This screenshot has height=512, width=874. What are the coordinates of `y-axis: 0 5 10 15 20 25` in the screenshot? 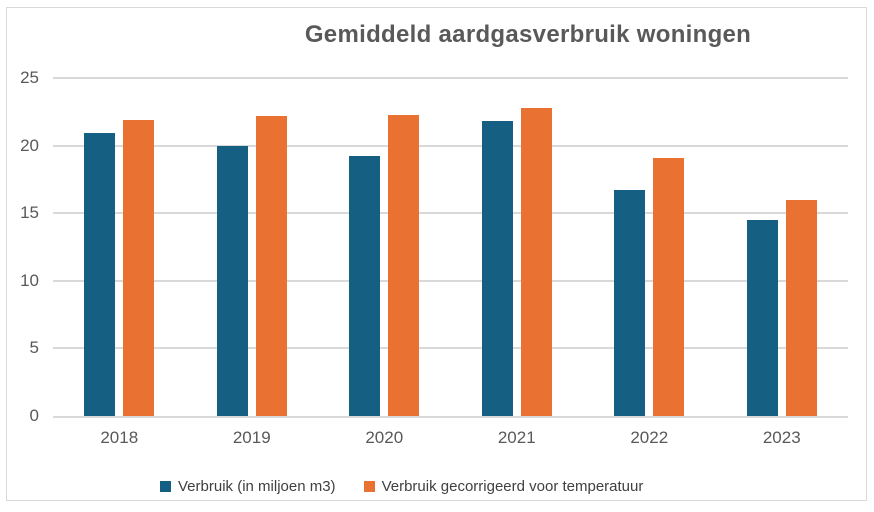 It's located at (23, 246).